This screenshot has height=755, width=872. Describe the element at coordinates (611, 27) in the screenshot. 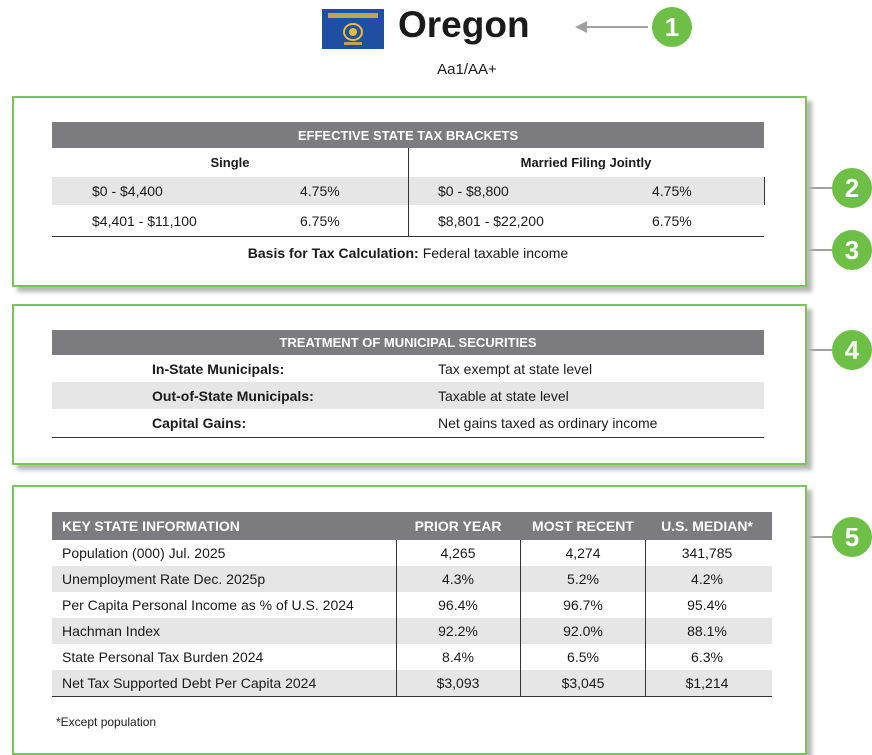

I see `callout-arrow` at that location.